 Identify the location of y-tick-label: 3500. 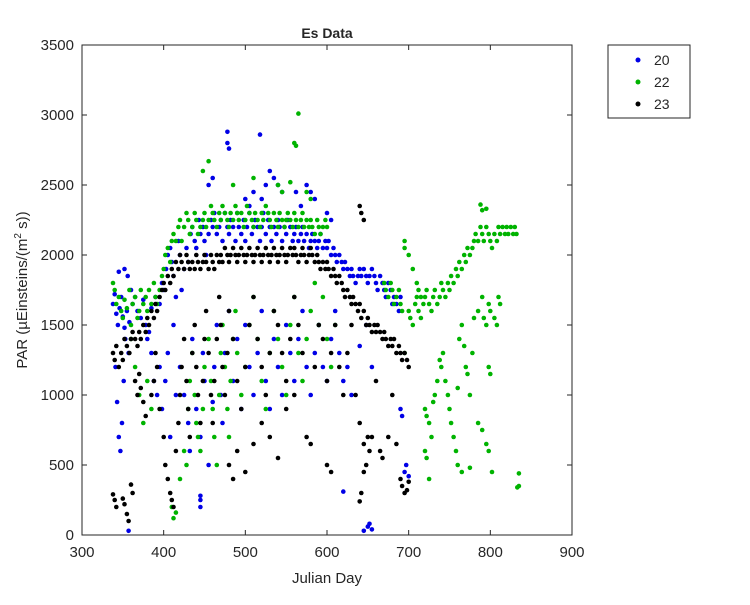
(57, 45).